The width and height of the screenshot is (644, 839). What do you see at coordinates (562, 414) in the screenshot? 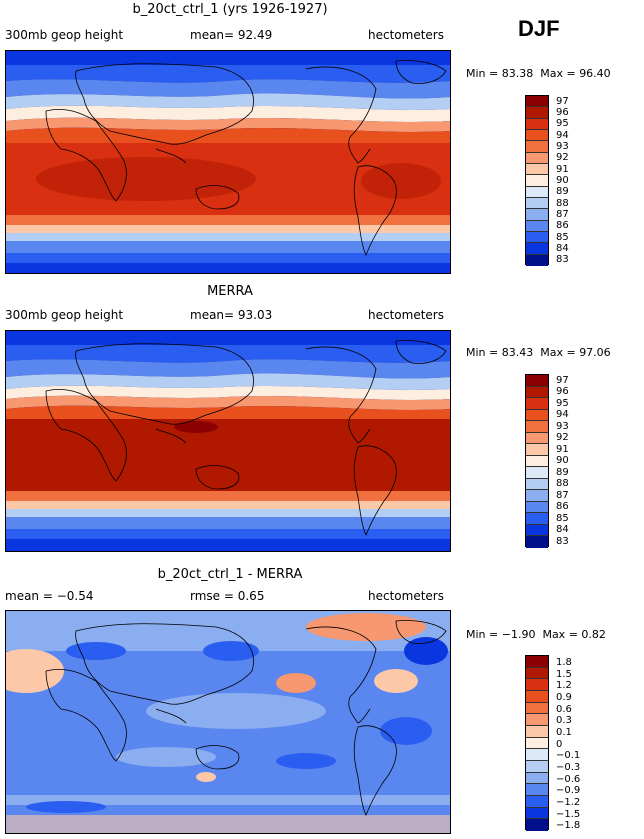
I see `panel-2-colorbar-label: 94` at bounding box center [562, 414].